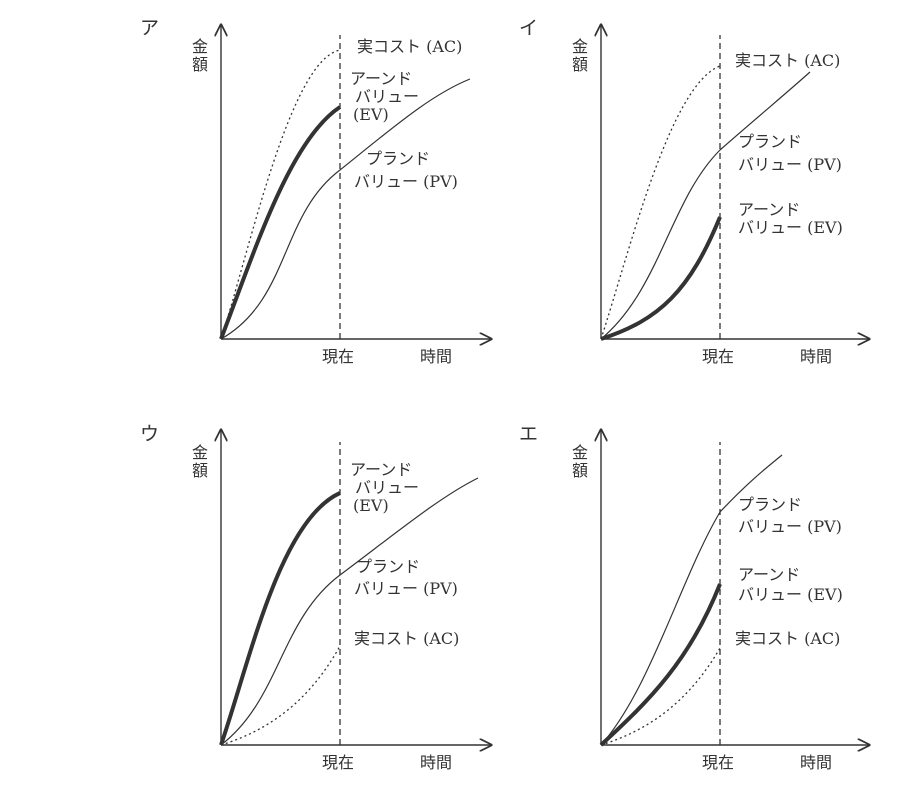 The image size is (921, 788). I want to click on panel-letter-a: ア, so click(149, 28).